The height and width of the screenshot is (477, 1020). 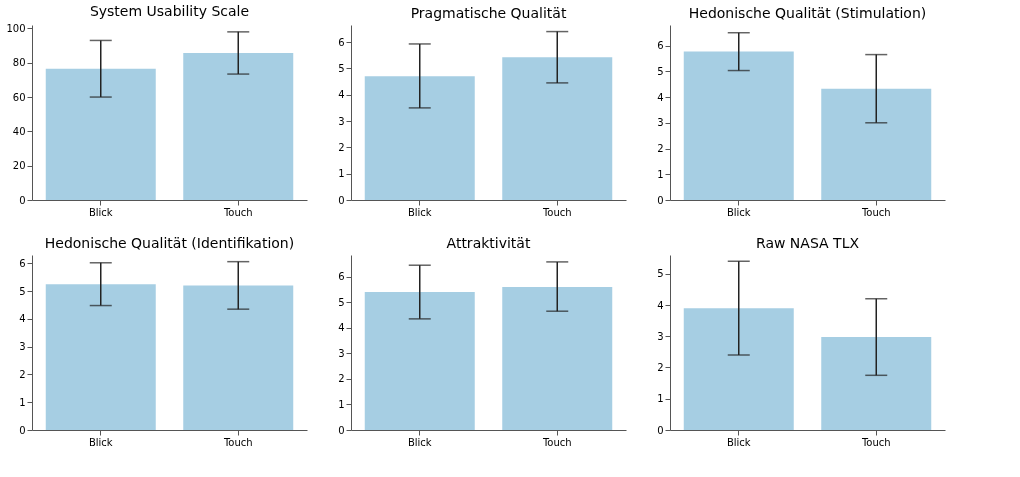 I want to click on y-tick-label: 80, so click(x=19, y=63).